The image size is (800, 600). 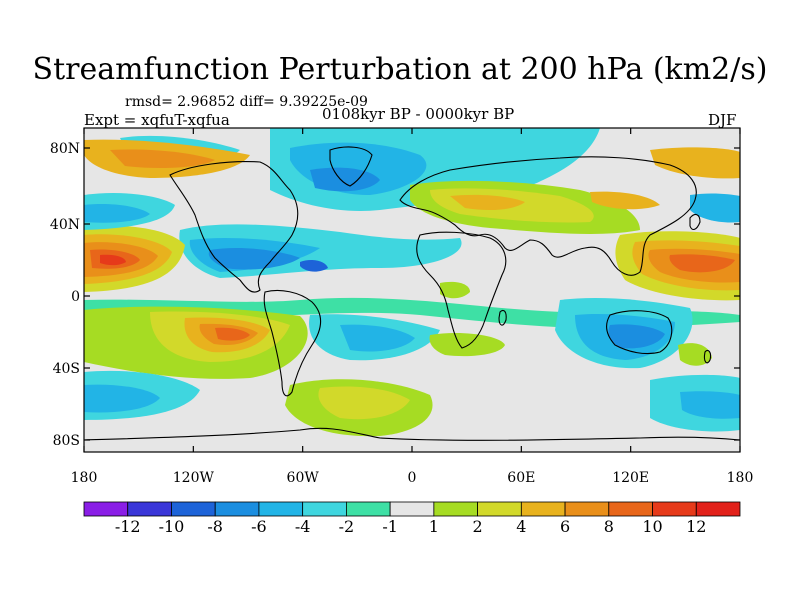 What do you see at coordinates (113, 260) in the screenshot?
I see `npac-high-center` at bounding box center [113, 260].